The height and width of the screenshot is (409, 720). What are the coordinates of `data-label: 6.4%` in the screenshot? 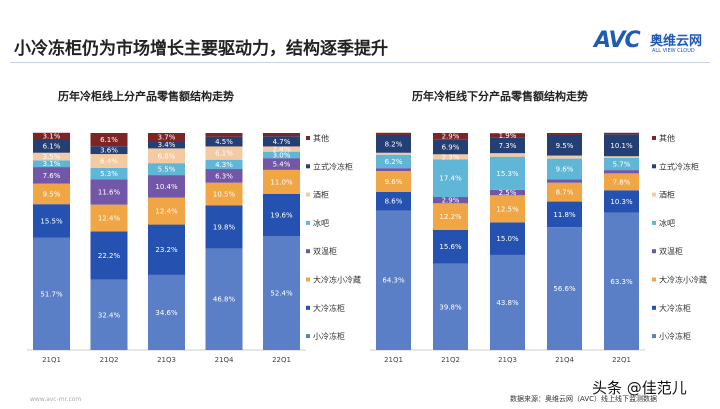 It's located at (109, 161).